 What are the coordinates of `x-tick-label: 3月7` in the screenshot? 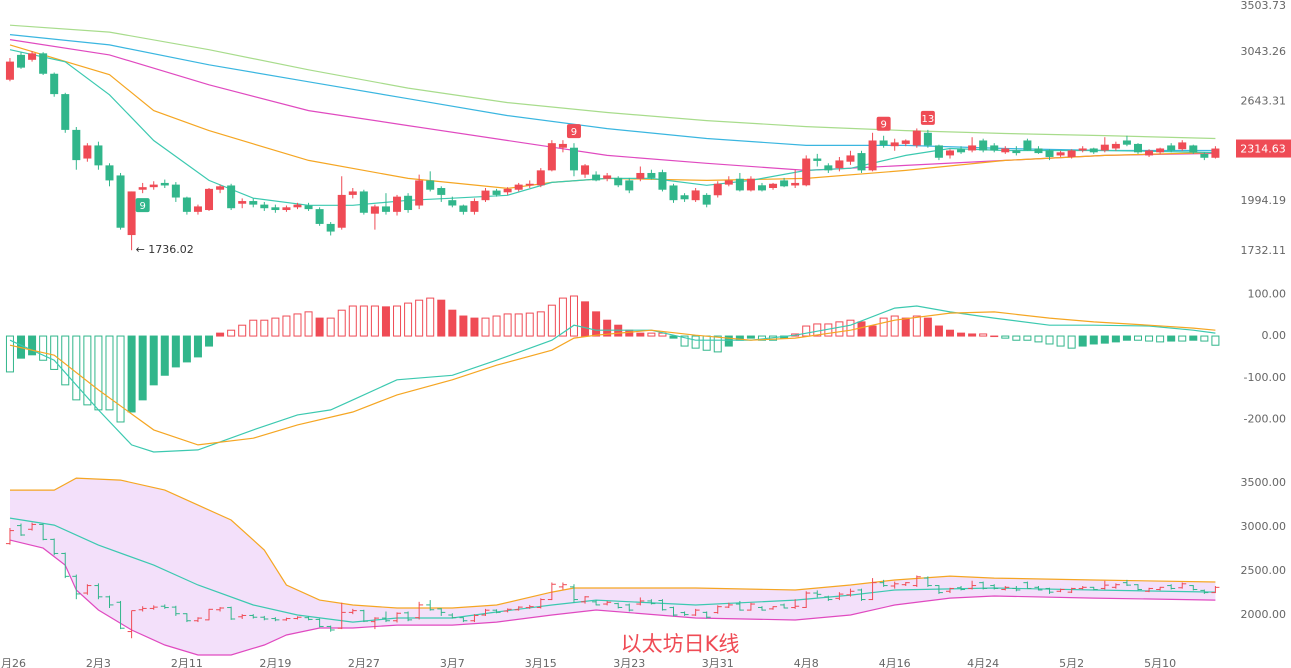 It's located at (452, 662).